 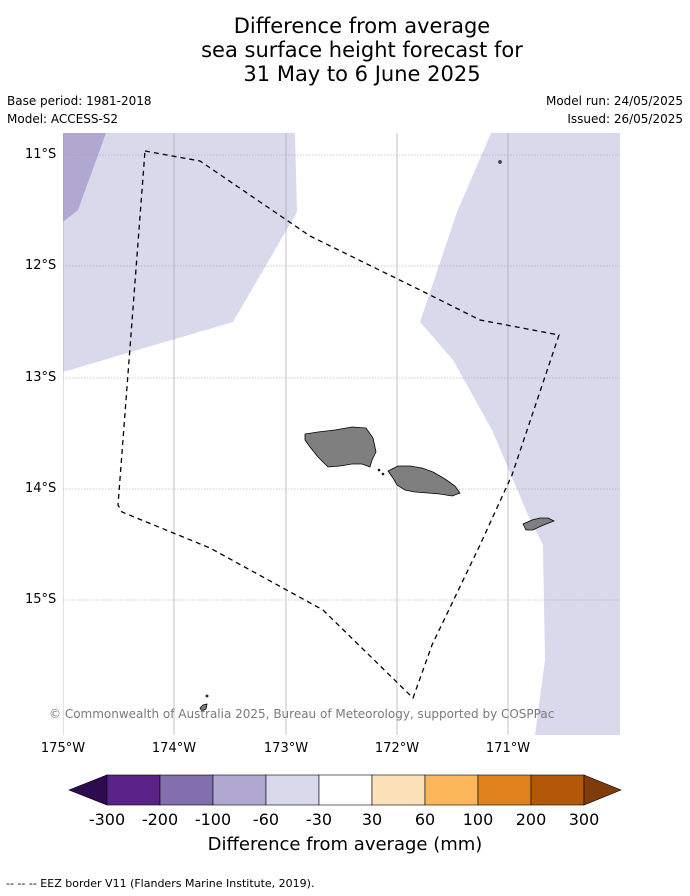 I want to click on lat-tick-label: 15°S, so click(x=41, y=599).